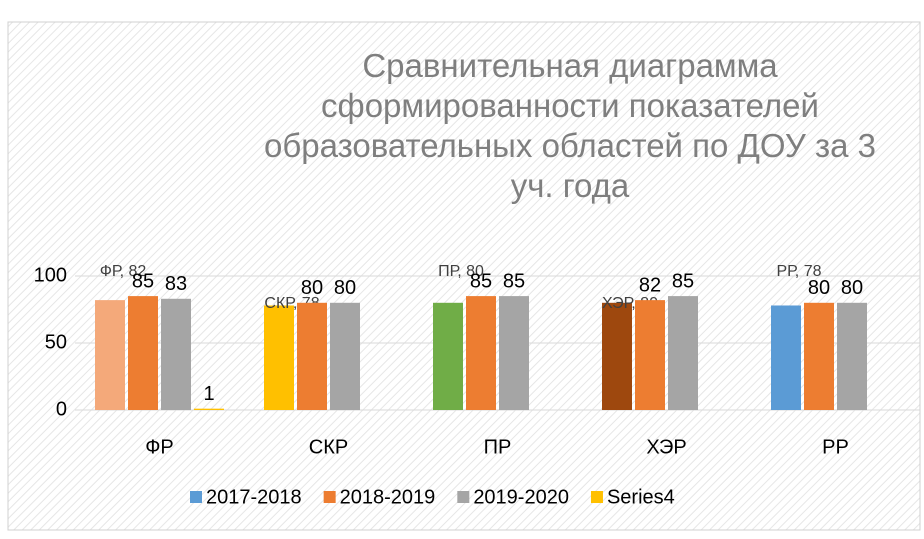 Image resolution: width=924 pixels, height=539 pixels. Describe the element at coordinates (798, 271) in the screenshot. I see `data-label: РР, 78` at that location.